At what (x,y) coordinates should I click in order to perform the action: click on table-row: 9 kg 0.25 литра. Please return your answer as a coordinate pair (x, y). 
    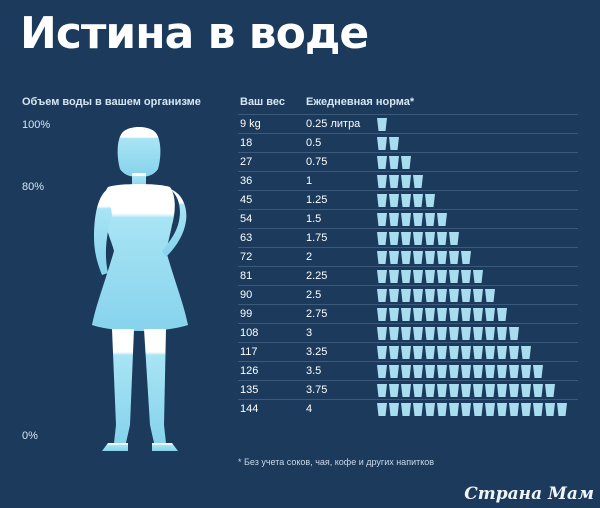
    Looking at the image, I should click on (408, 123).